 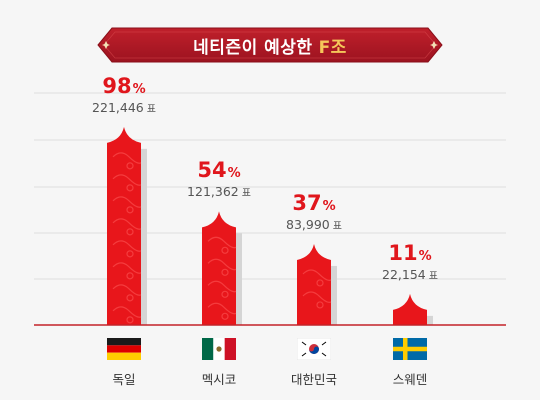 I want to click on votes-label: 83,990 표, so click(x=314, y=224).